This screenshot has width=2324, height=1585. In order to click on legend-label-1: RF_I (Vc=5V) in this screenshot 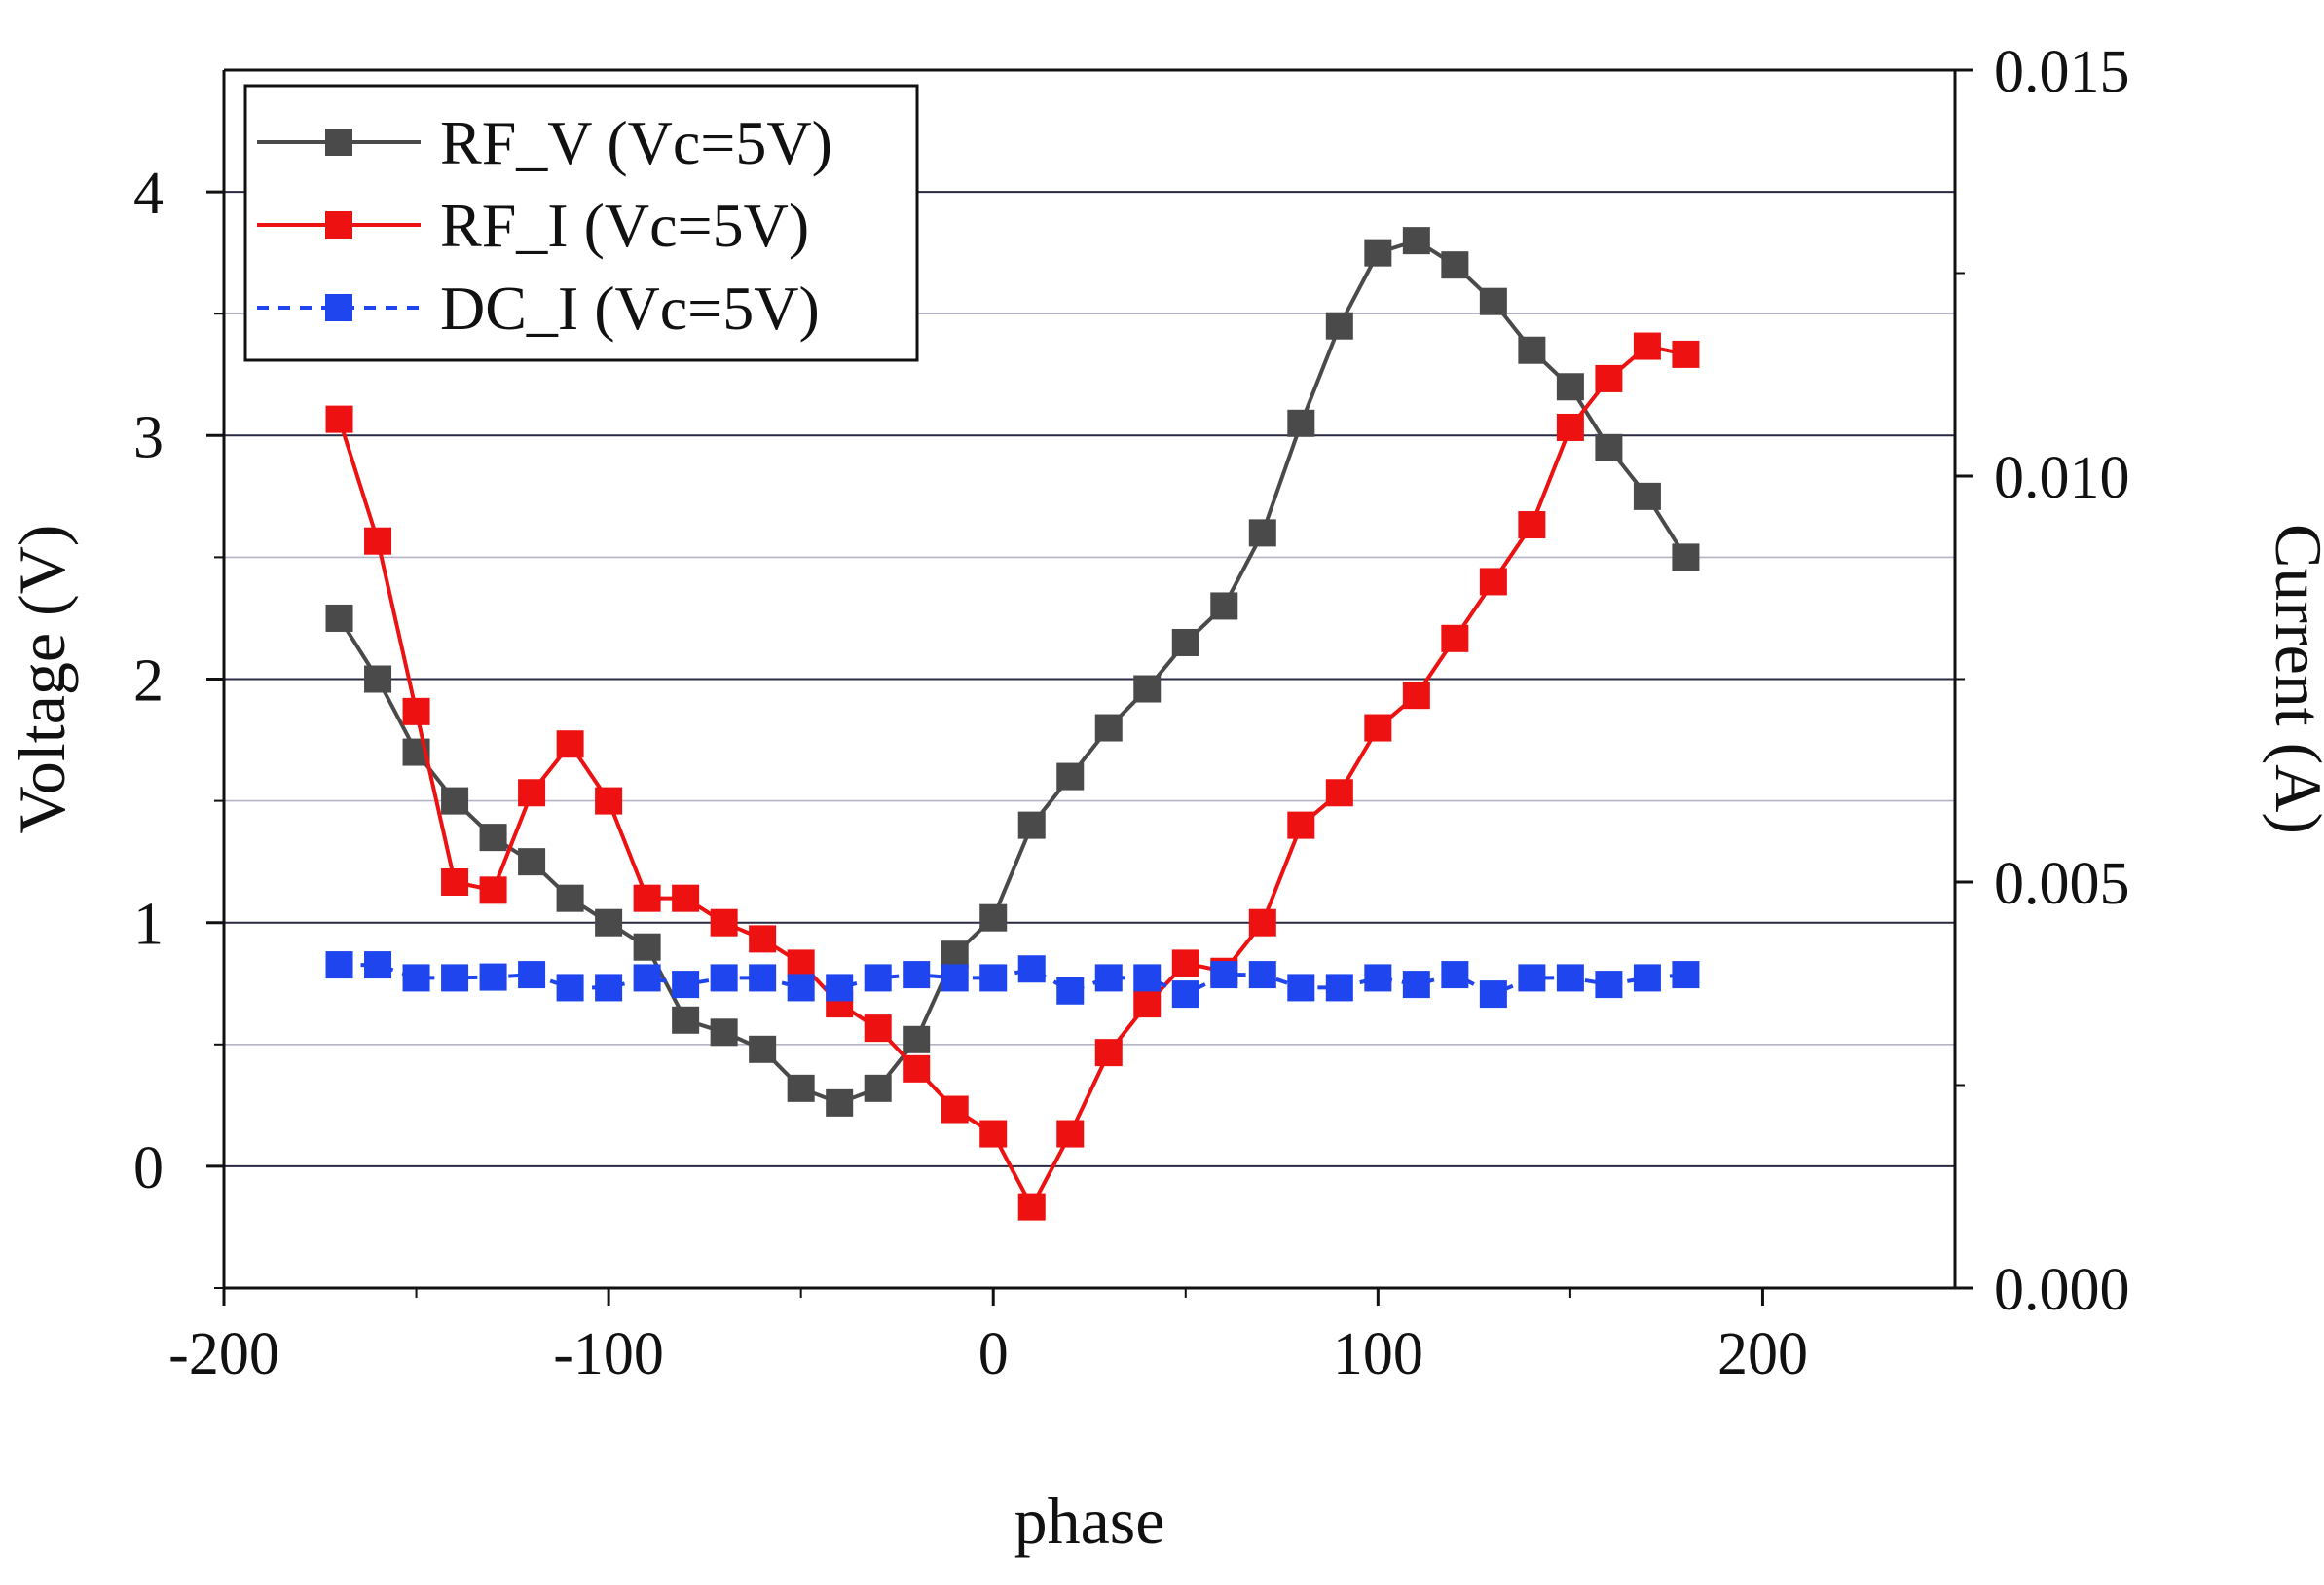, I will do `click(624, 225)`.